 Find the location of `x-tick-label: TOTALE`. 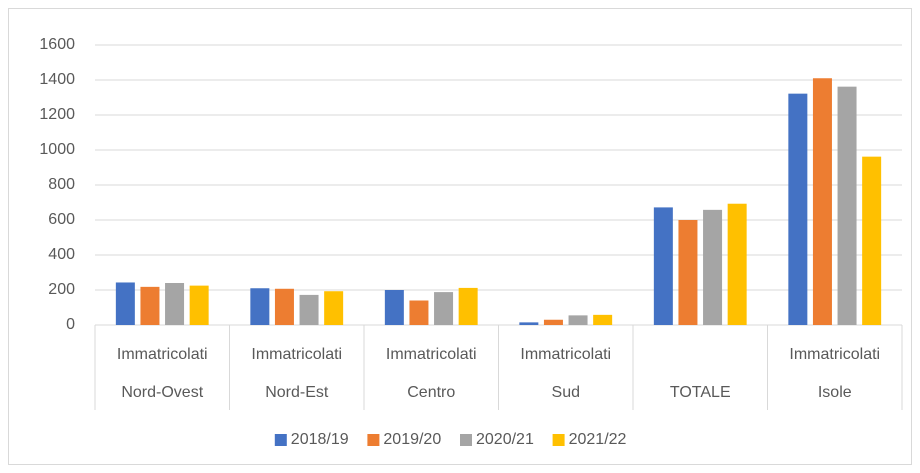

x-tick-label: TOTALE is located at coordinates (700, 392).